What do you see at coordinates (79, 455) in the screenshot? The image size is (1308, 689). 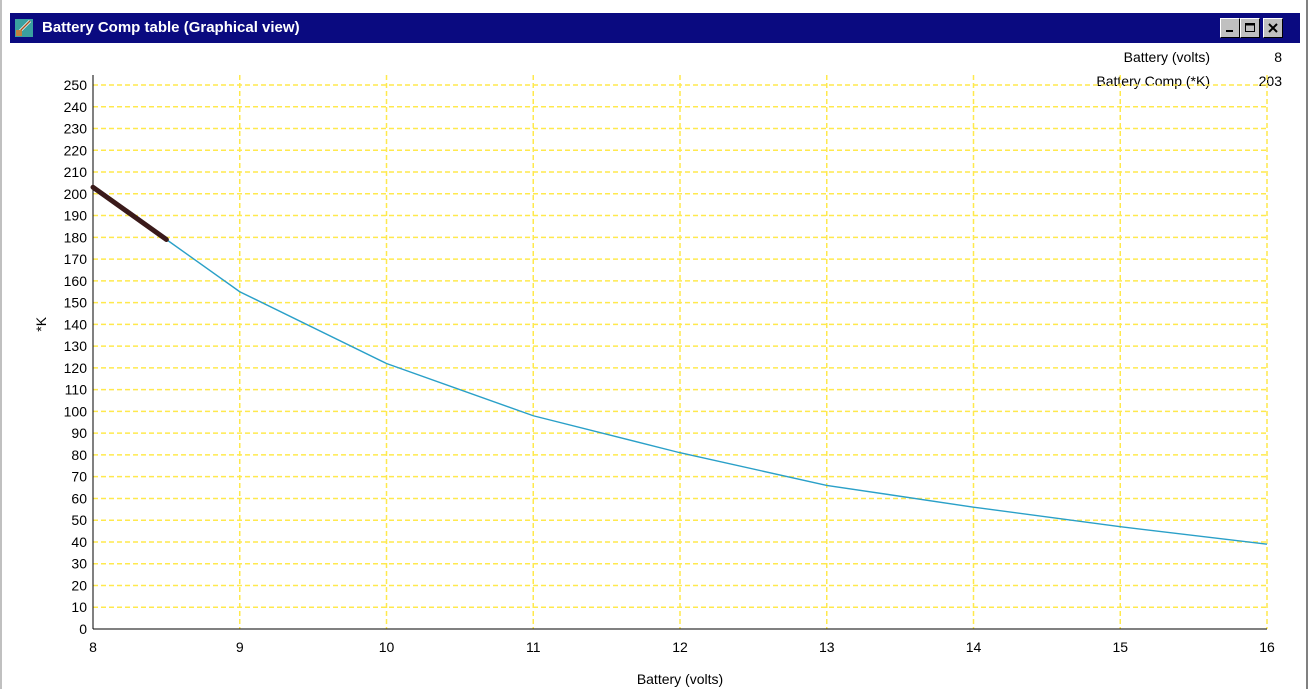 I see `y-tick-label: 80` at bounding box center [79, 455].